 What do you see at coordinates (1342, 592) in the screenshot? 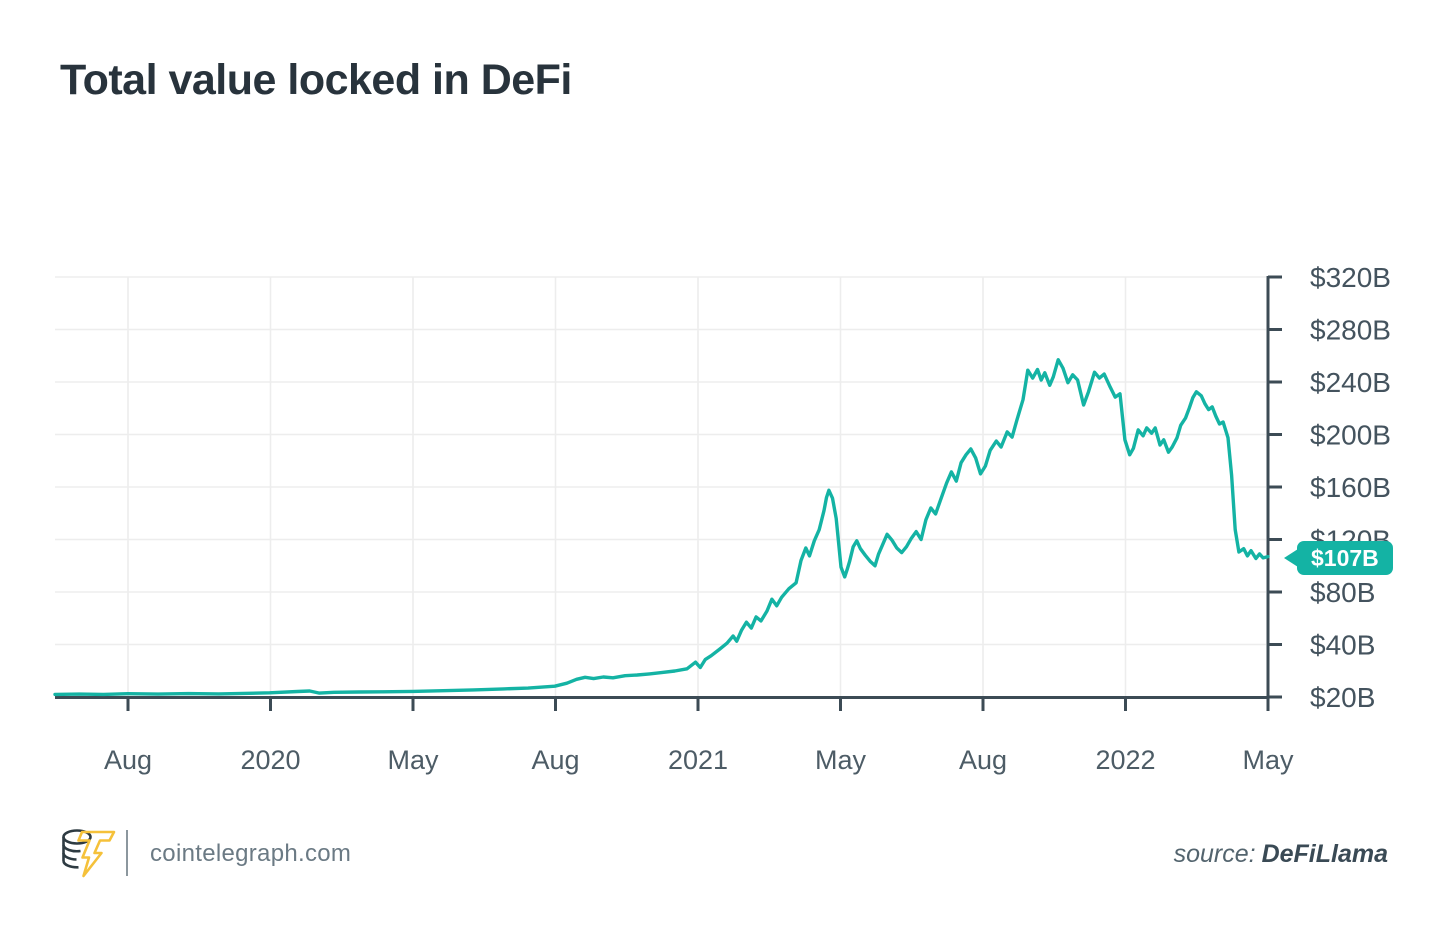
I see `y-tick-label: $80B` at bounding box center [1342, 592].